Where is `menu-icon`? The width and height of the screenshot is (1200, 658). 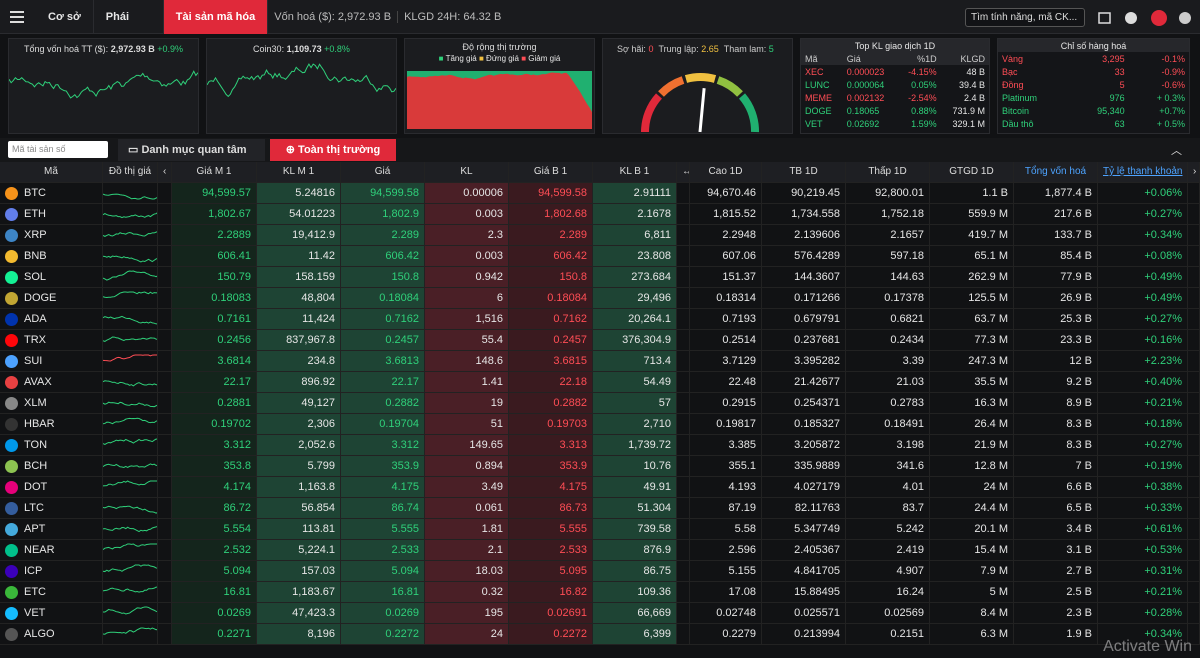 menu-icon is located at coordinates (18, 17).